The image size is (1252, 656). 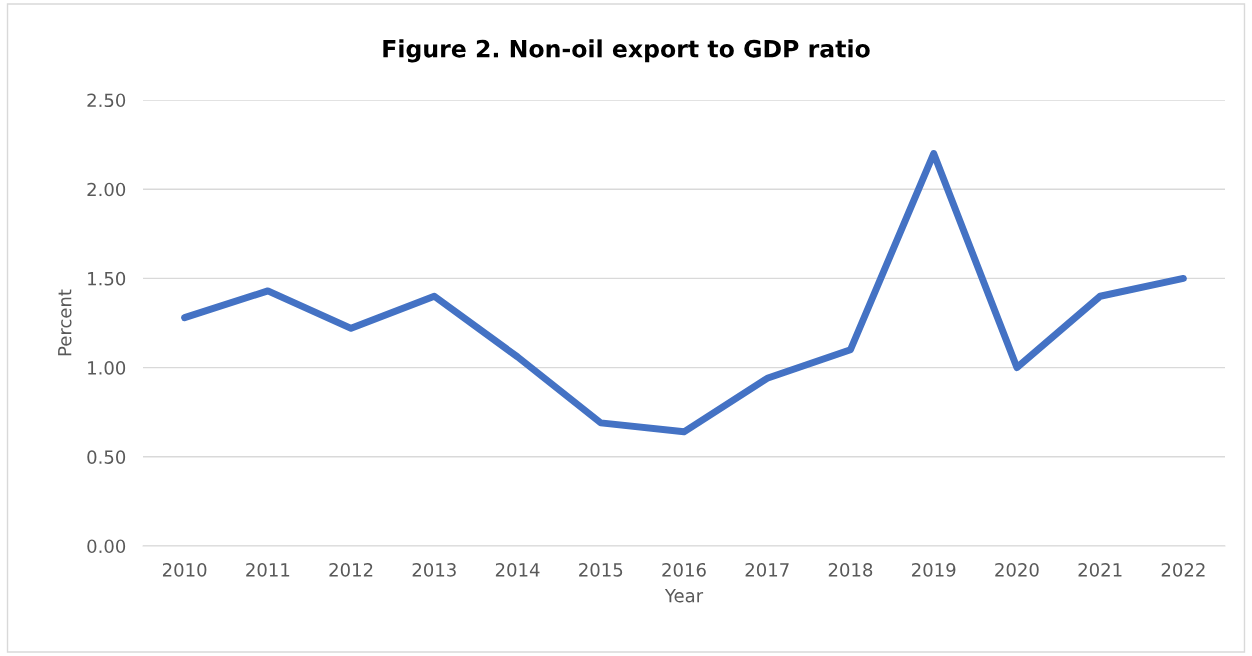 I want to click on x-tick-label: 2021, so click(x=1100, y=569).